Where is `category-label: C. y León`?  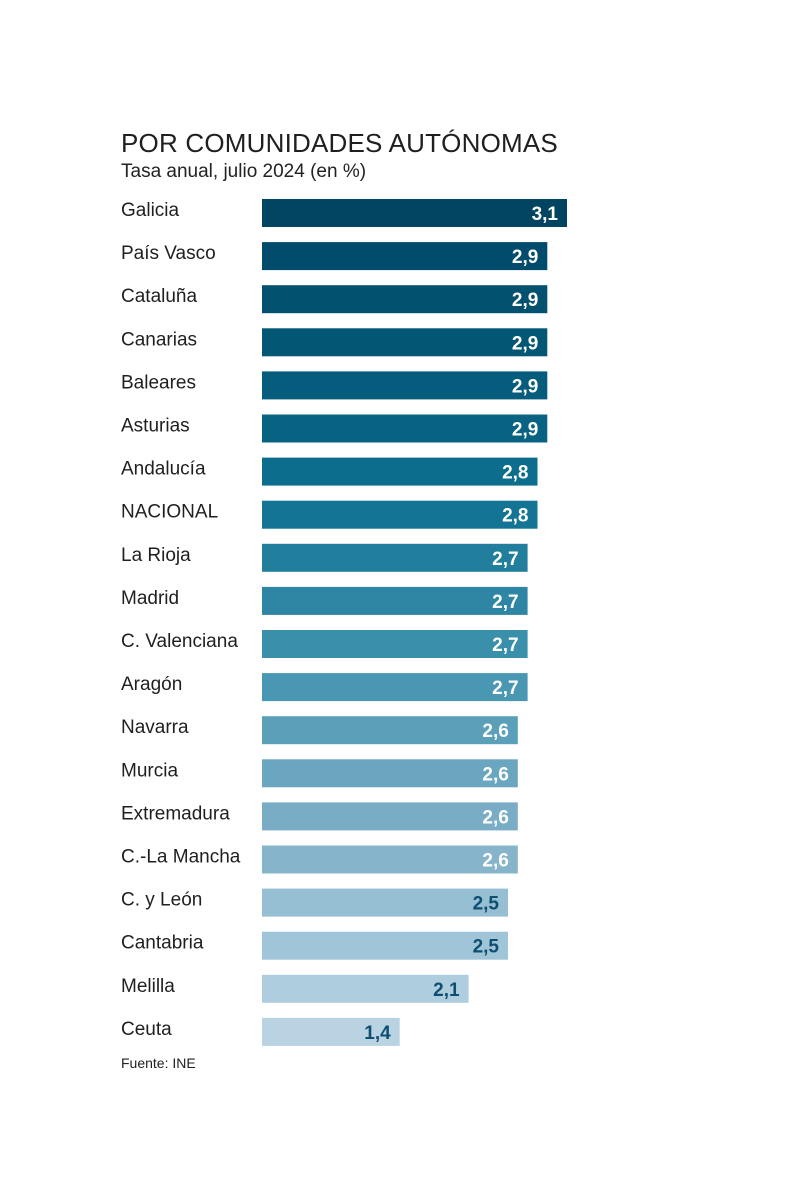 category-label: C. y León is located at coordinates (161, 900).